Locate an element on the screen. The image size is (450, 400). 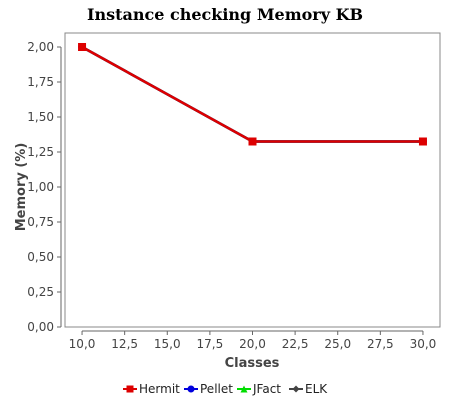
y-axis-label: Memory (%) is located at coordinates (21, 187).